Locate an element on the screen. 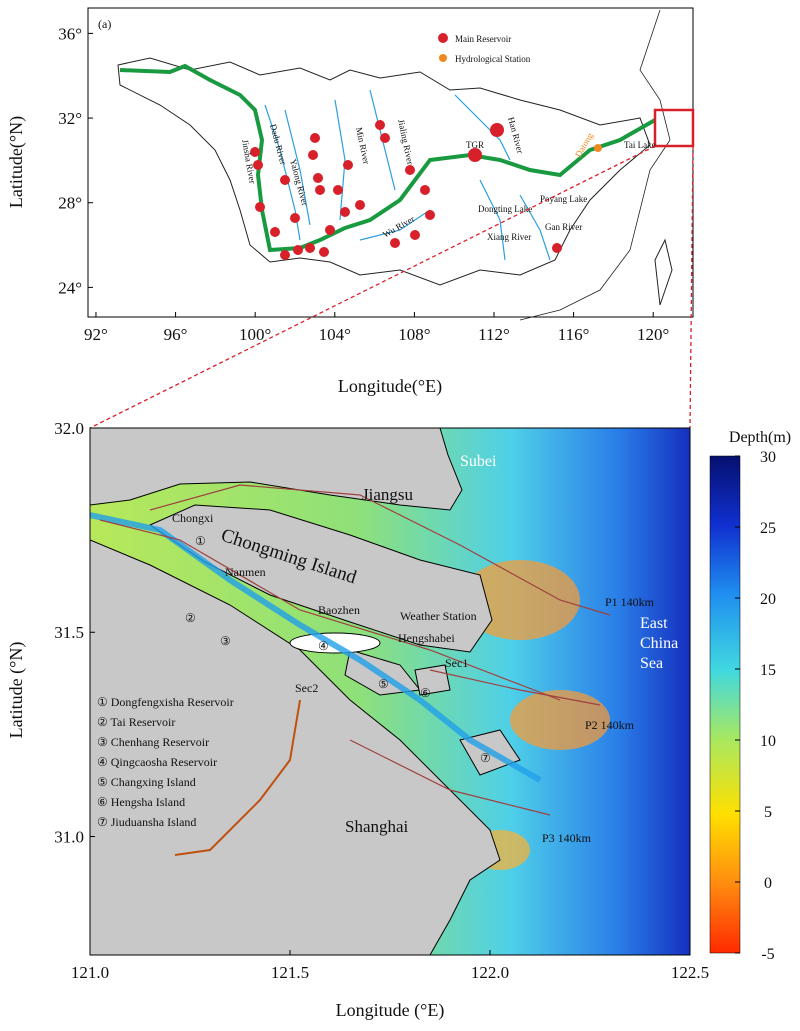 Image resolution: width=800 pixels, height=1031 pixels. place-label: Jiangsu is located at coordinates (388, 494).